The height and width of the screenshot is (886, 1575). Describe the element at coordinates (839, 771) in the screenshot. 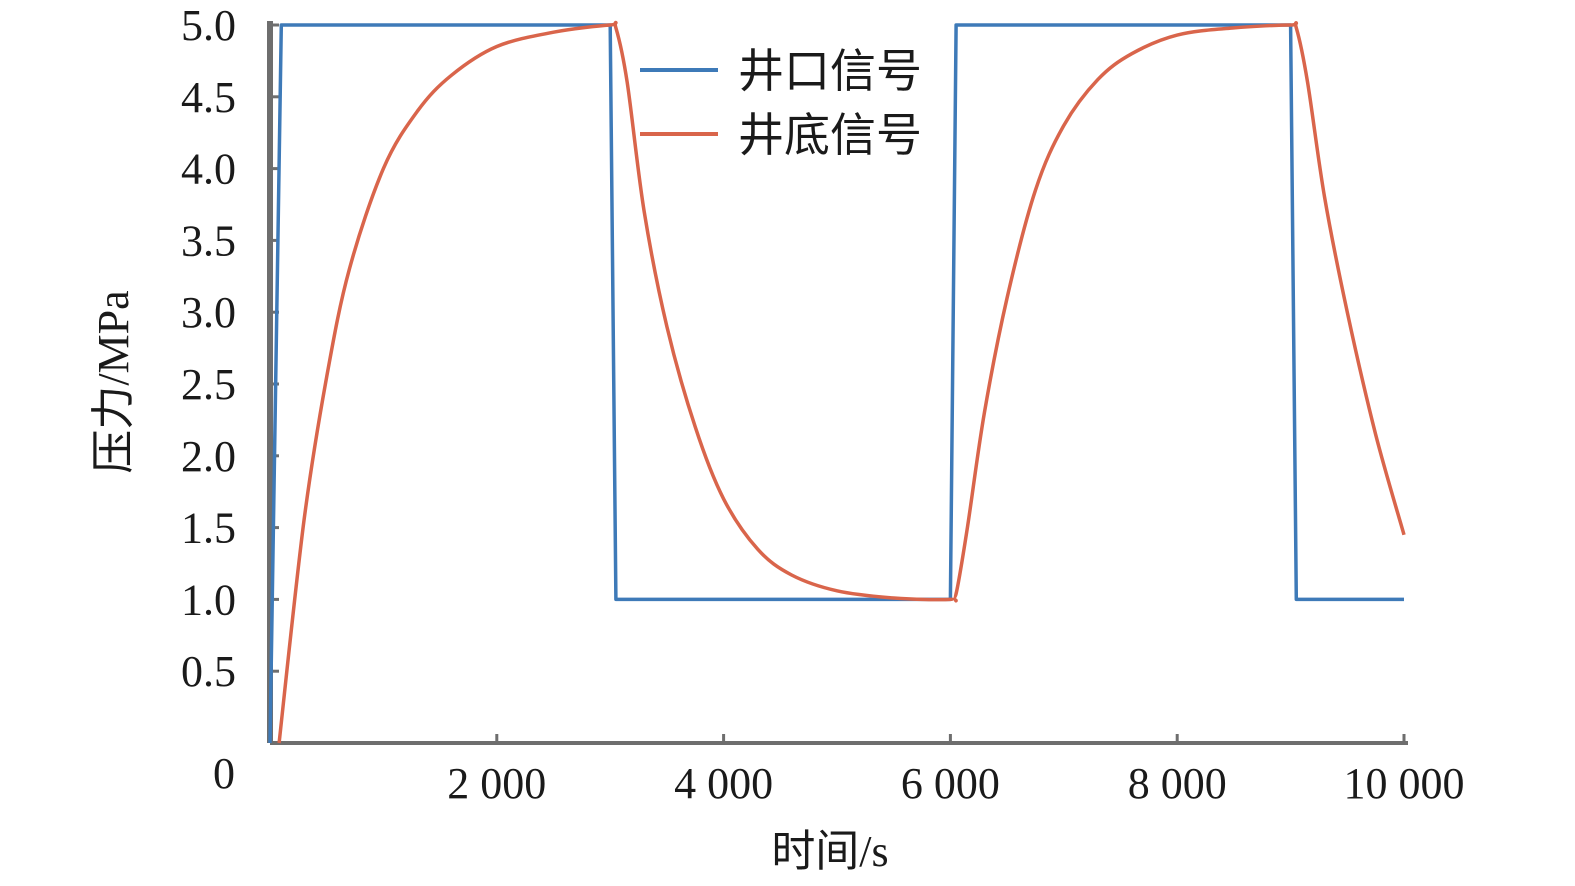

I see `x-axis-ticks: 0 2 000 4 000 6 000 8 000 10 000` at that location.